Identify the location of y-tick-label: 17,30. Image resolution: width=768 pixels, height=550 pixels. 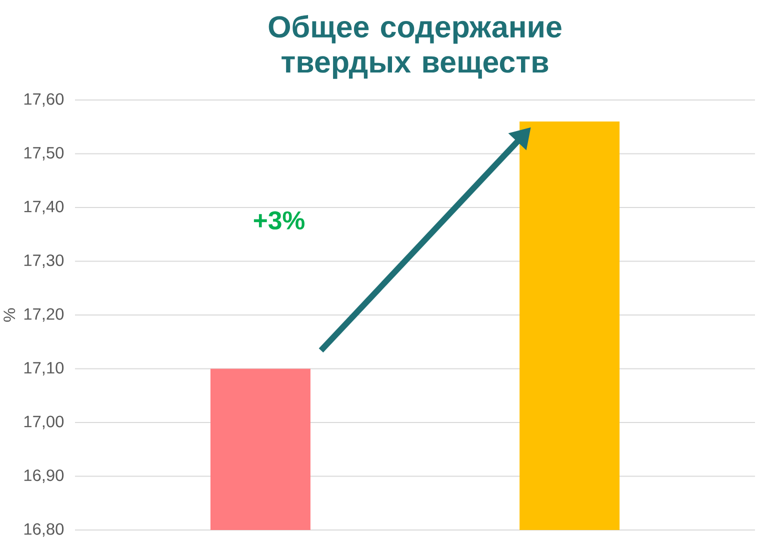
(44, 261).